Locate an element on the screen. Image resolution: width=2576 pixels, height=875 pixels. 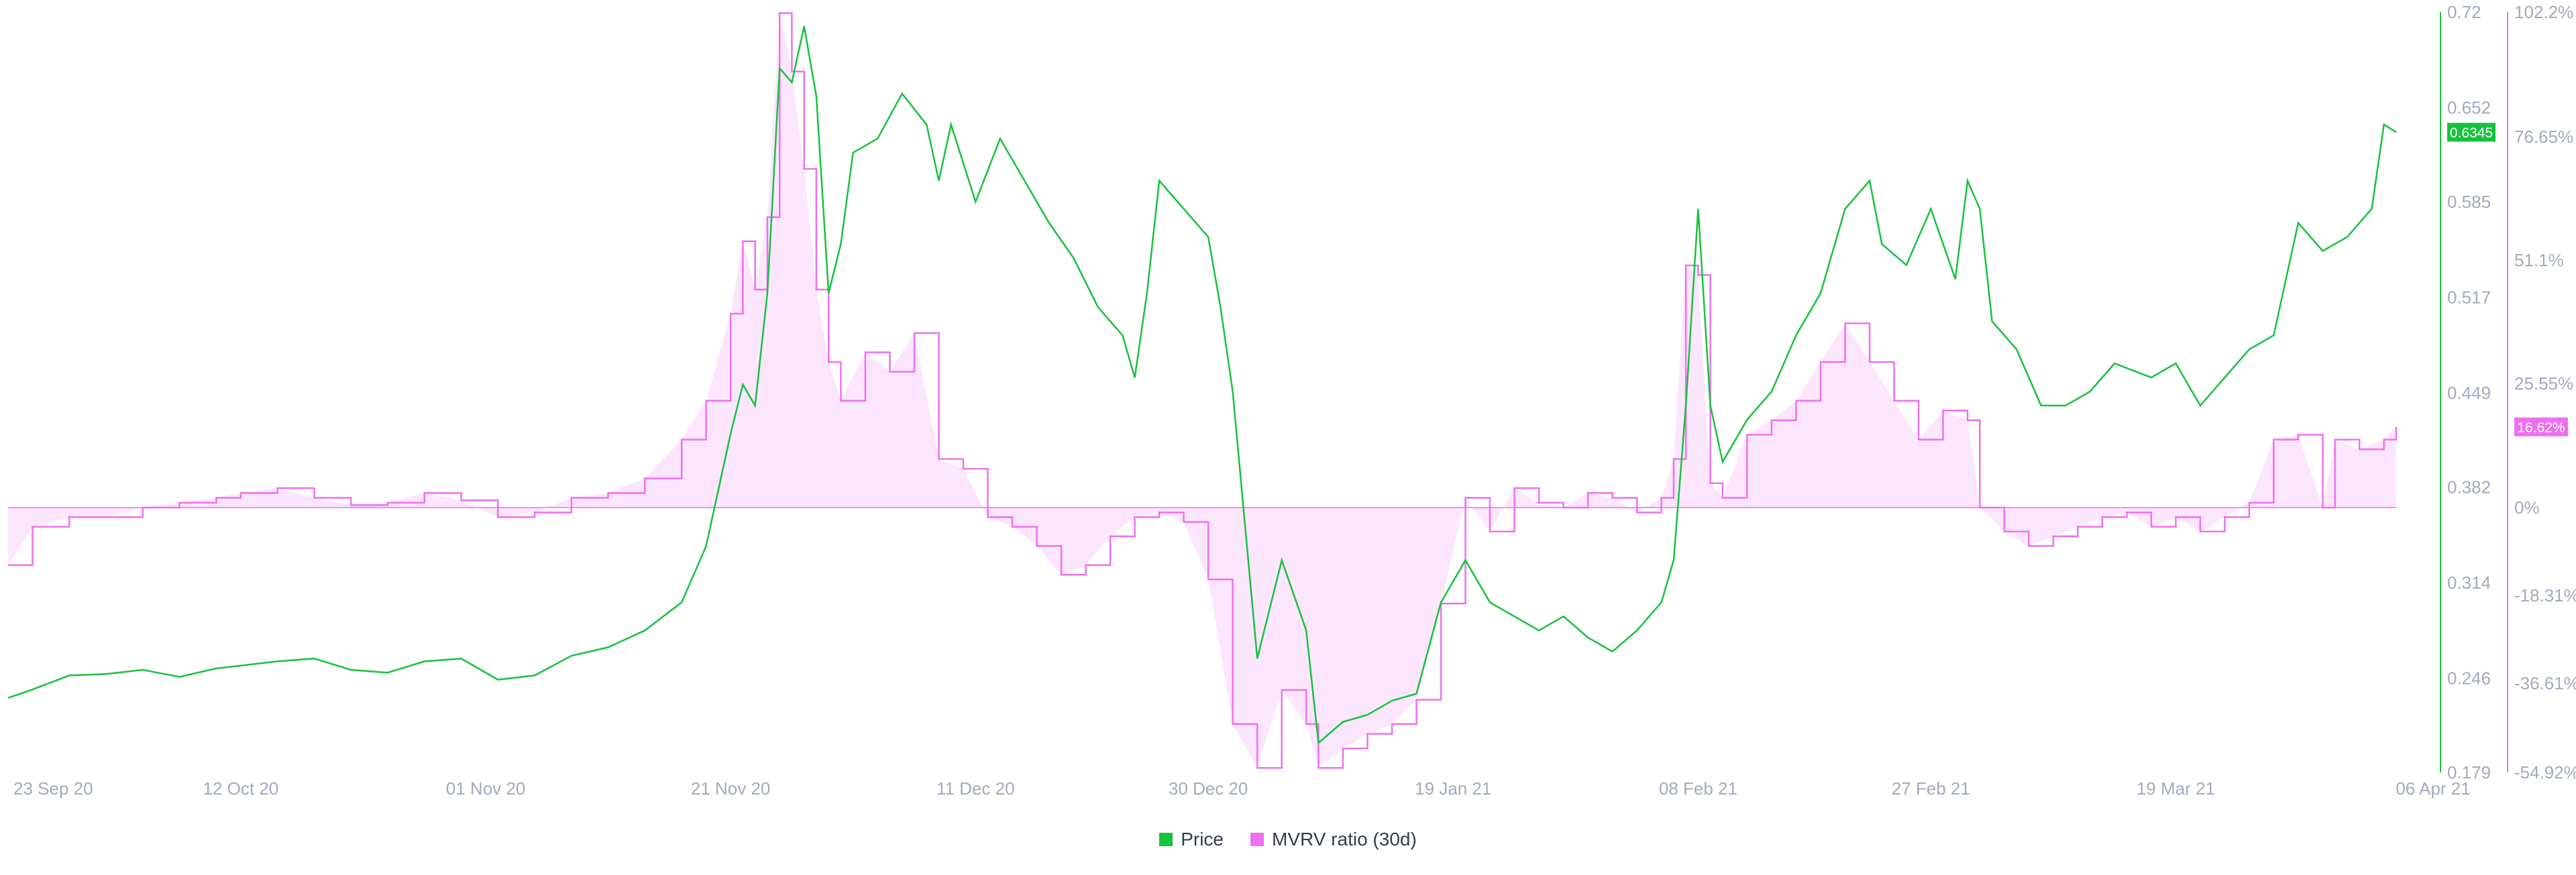
x-tick-label: 30 Dec 20 is located at coordinates (1208, 788).